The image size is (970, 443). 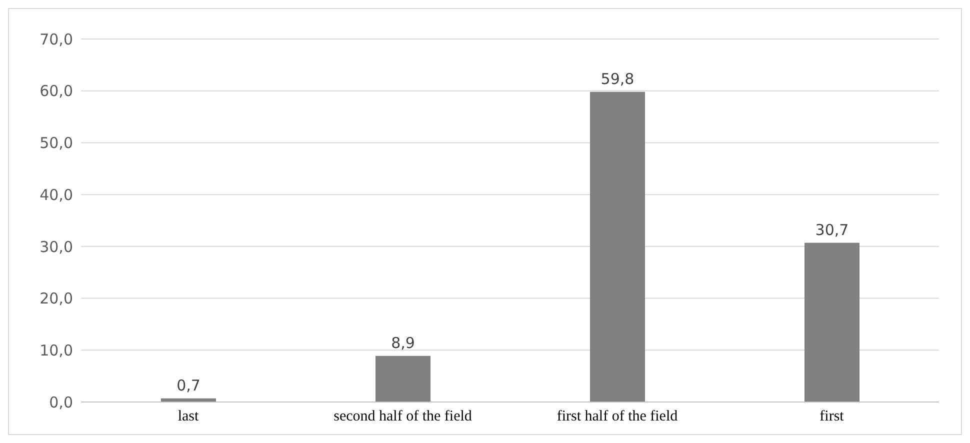 What do you see at coordinates (189, 416) in the screenshot?
I see `x-tick-label: last` at bounding box center [189, 416].